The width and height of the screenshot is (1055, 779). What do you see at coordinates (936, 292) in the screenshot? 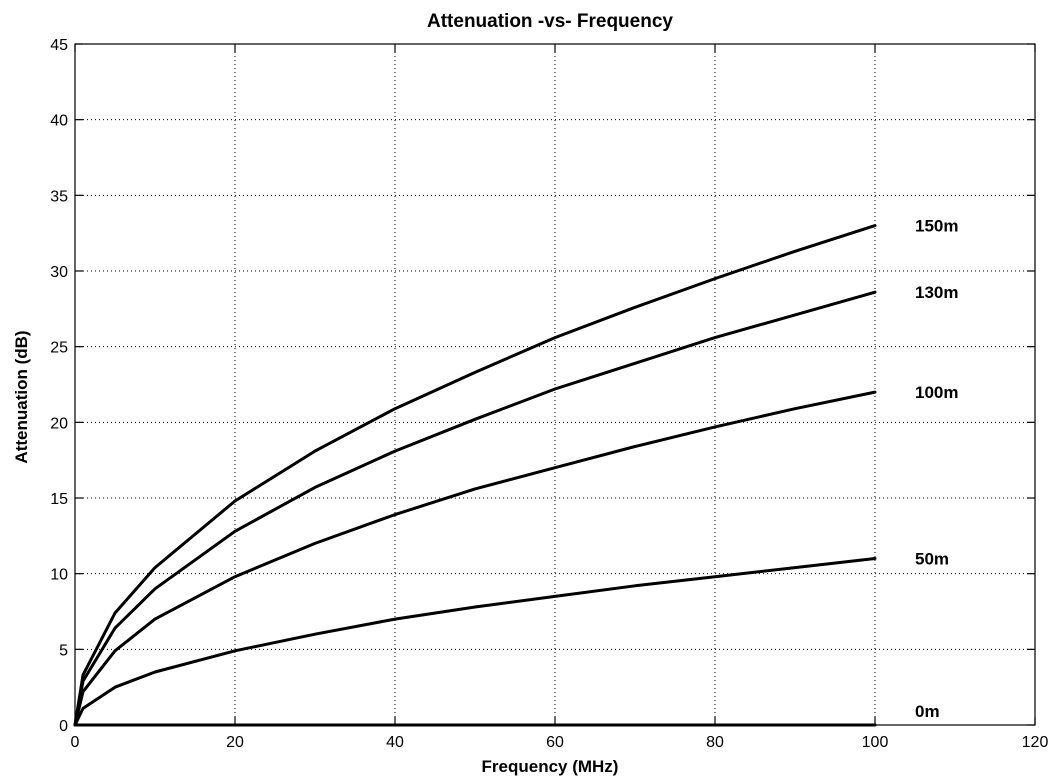
I see `series-label-130m: 130m` at bounding box center [936, 292].